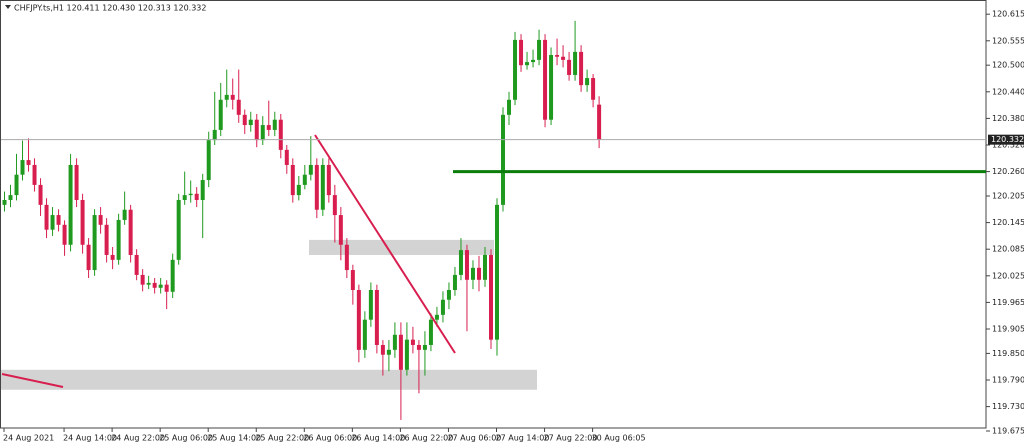 This screenshot has width=1024, height=447. I want to click on last-price-label: 120.332, so click(1007, 139).